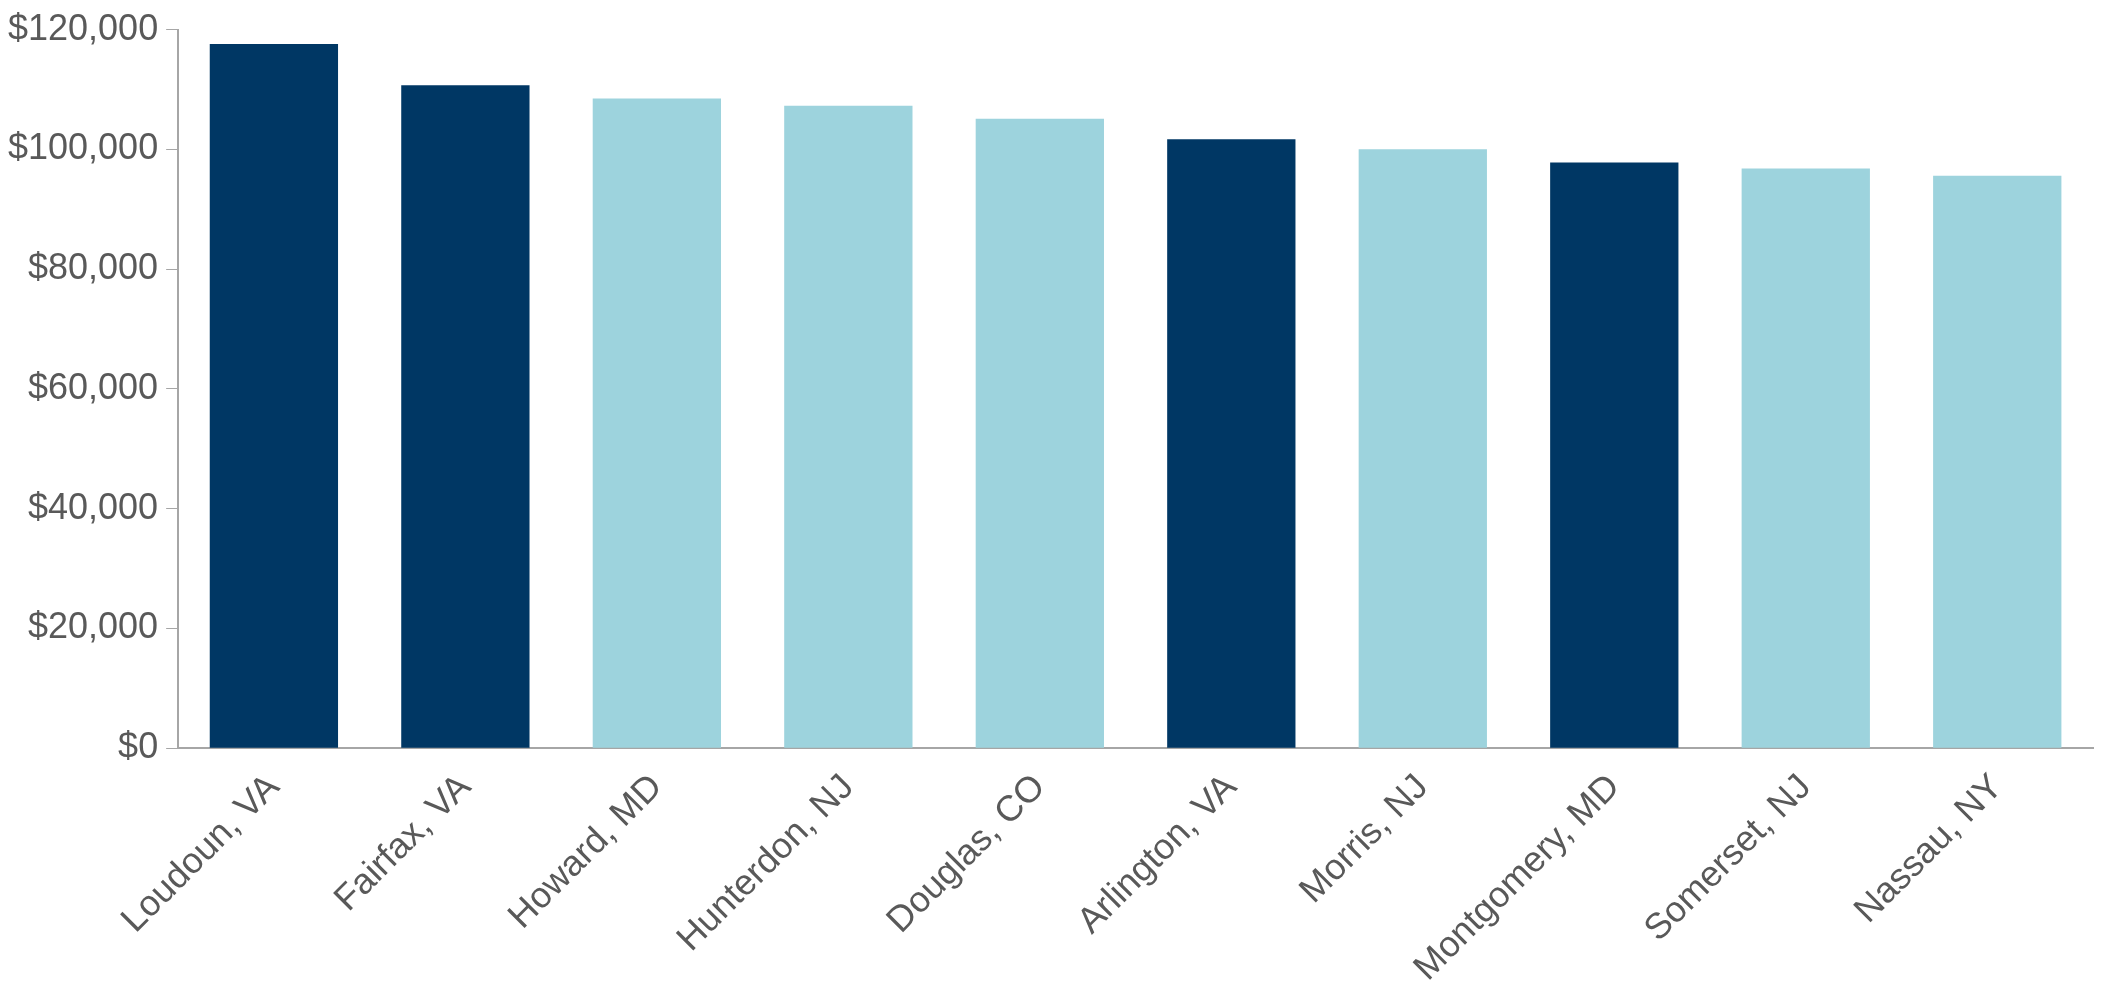 This screenshot has width=2103, height=994. I want to click on y-tick-label: $0, so click(138, 746).